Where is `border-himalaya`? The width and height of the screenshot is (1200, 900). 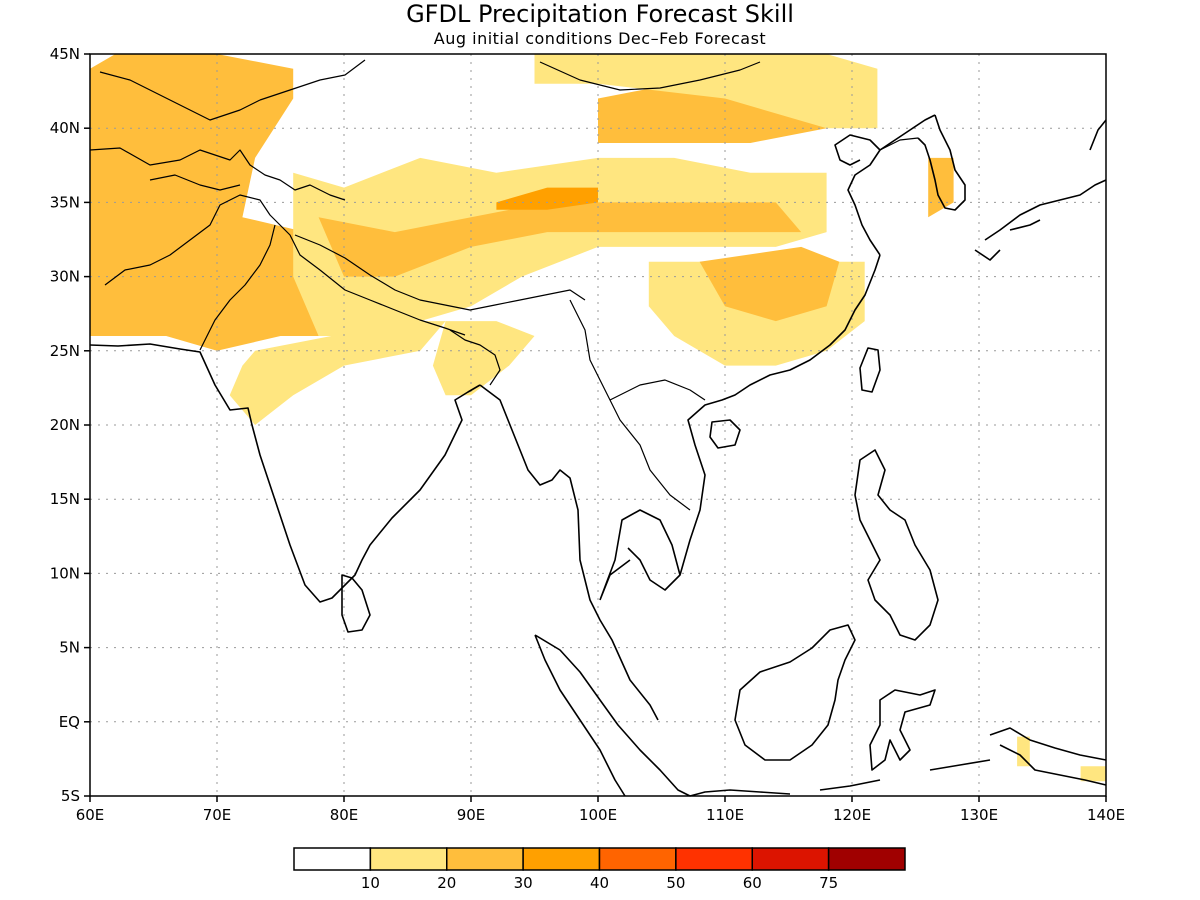
border-himalaya is located at coordinates (440, 272).